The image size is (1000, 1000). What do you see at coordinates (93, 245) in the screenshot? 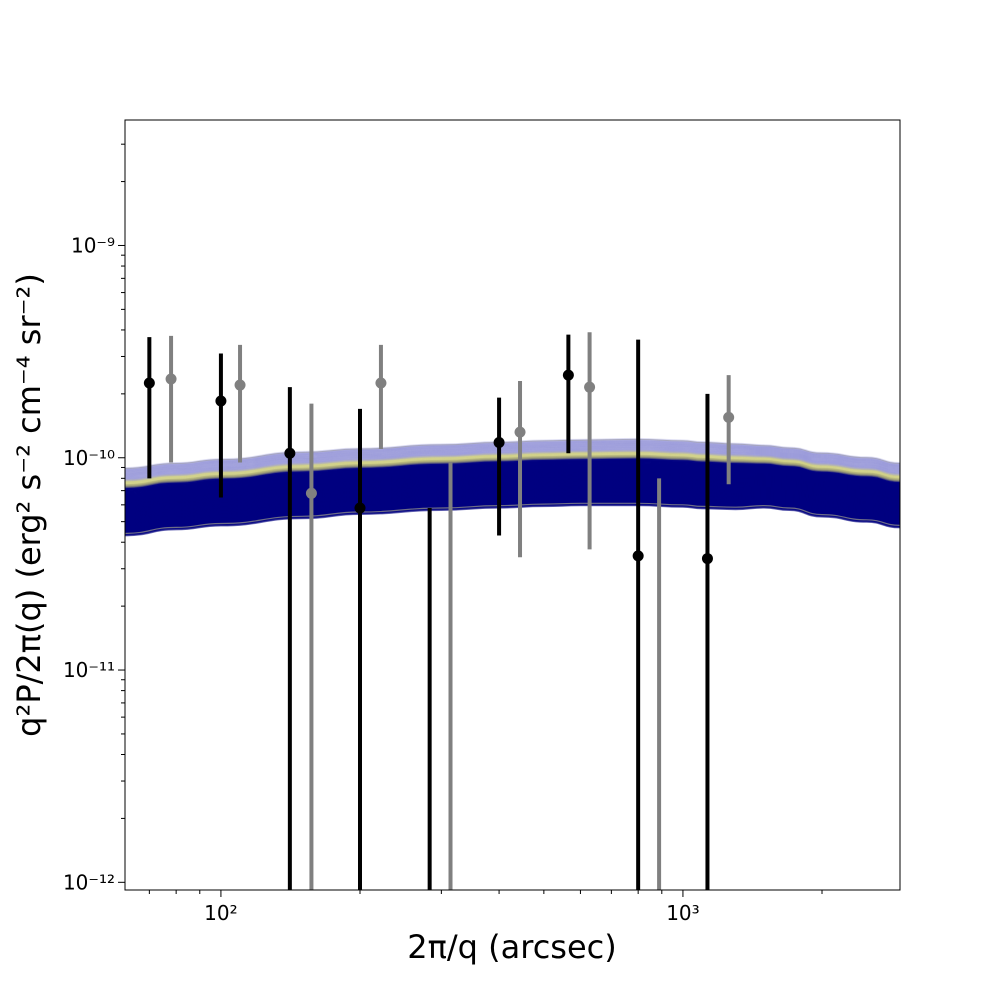
I see `y-tick-label: 10⁻⁹` at bounding box center [93, 245].